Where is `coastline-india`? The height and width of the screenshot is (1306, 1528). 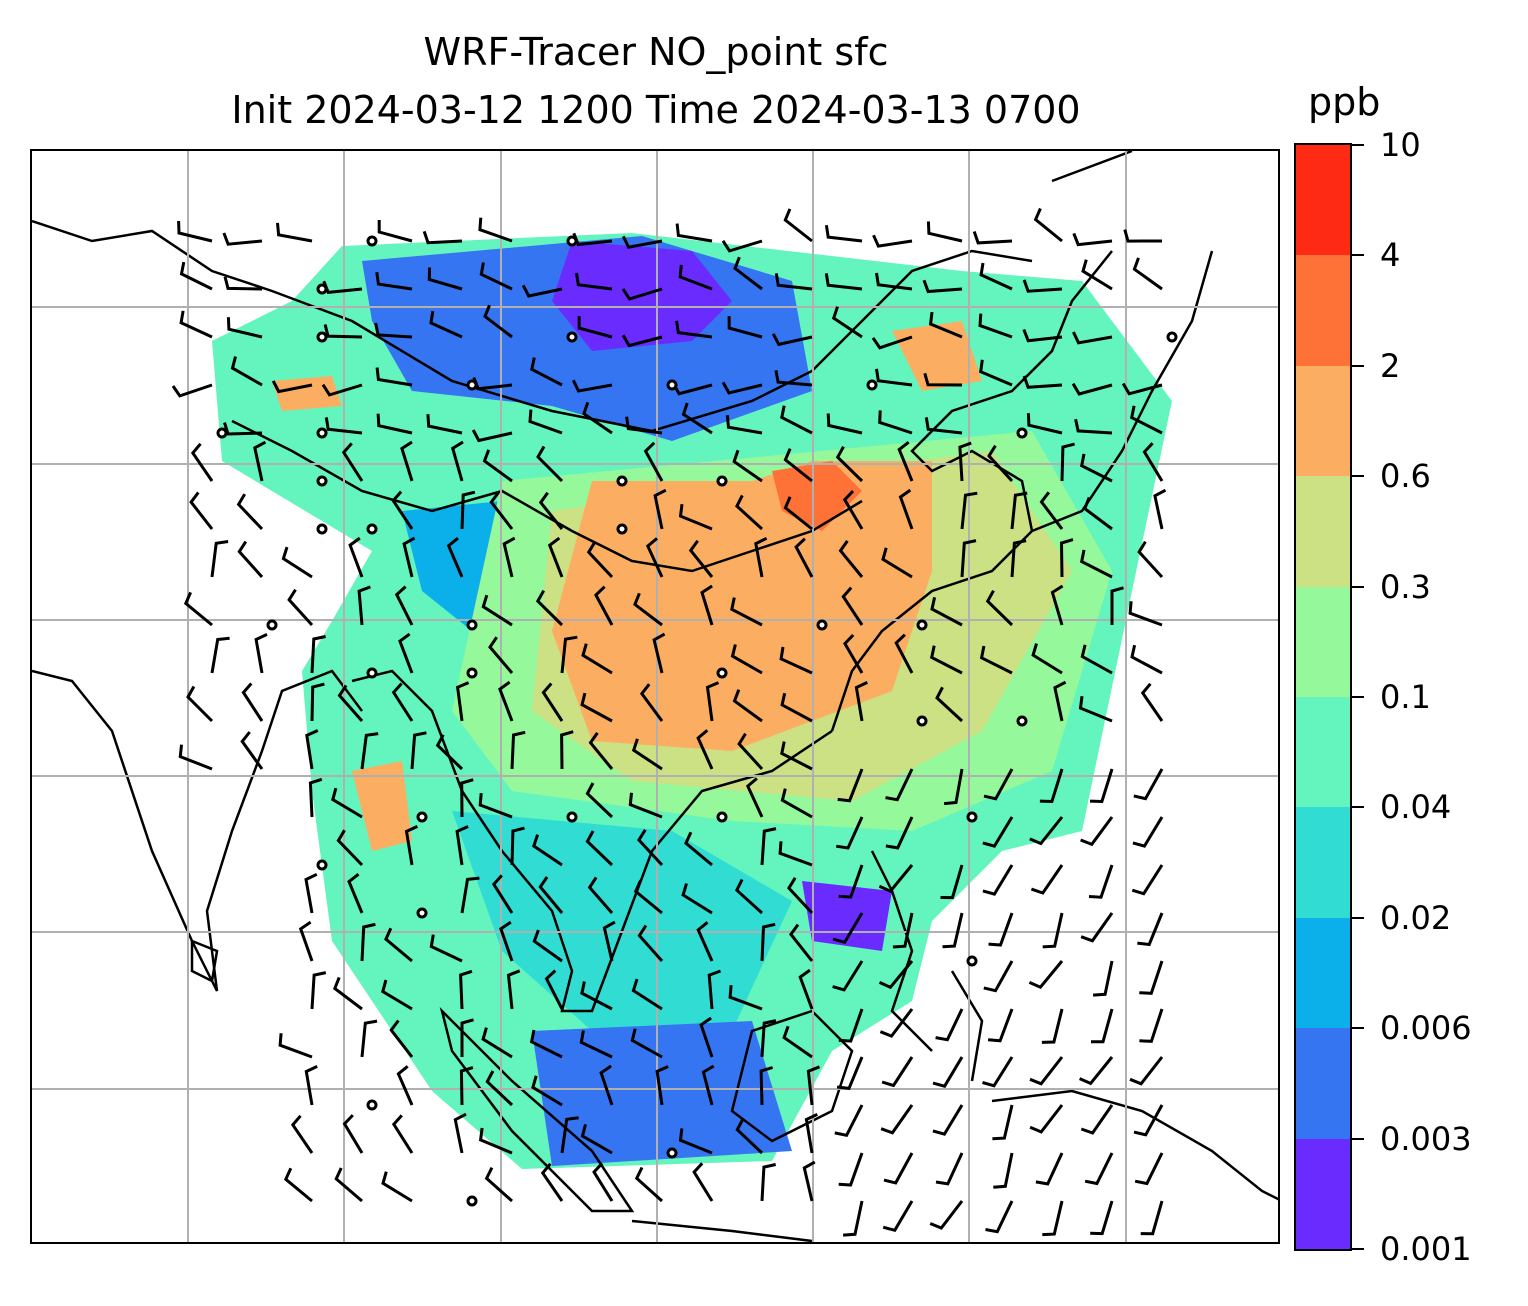
coastline-india is located at coordinates (197, 830).